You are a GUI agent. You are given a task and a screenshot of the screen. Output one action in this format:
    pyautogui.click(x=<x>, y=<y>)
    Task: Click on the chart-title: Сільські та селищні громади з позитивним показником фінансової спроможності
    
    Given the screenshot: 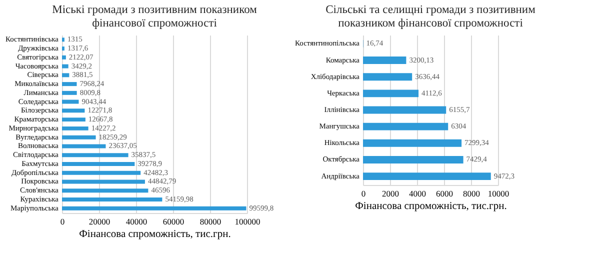 What is the action you would take?
    pyautogui.click(x=431, y=17)
    